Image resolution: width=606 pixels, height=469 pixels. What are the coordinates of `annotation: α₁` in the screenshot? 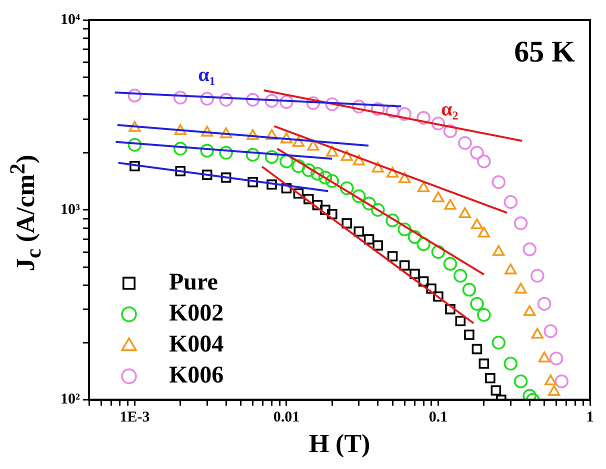 It's located at (207, 75).